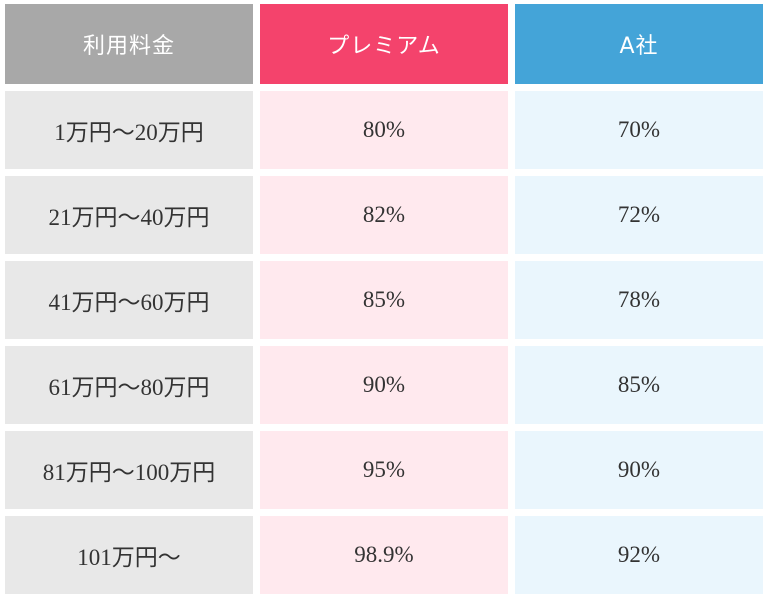 This screenshot has width=768, height=598. What do you see at coordinates (639, 44) in the screenshot?
I see `header-company-a: A社` at bounding box center [639, 44].